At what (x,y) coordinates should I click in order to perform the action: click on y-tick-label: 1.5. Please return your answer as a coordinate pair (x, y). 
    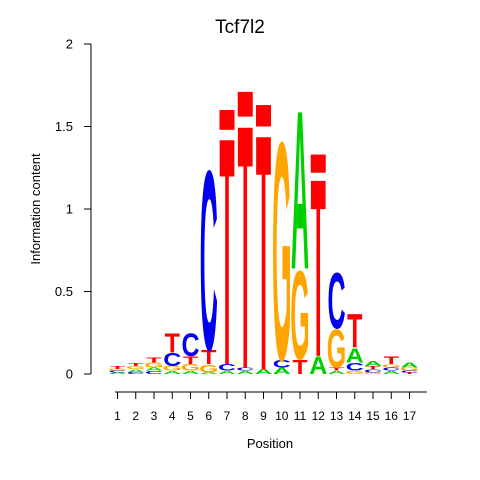
    Looking at the image, I should click on (64, 126).